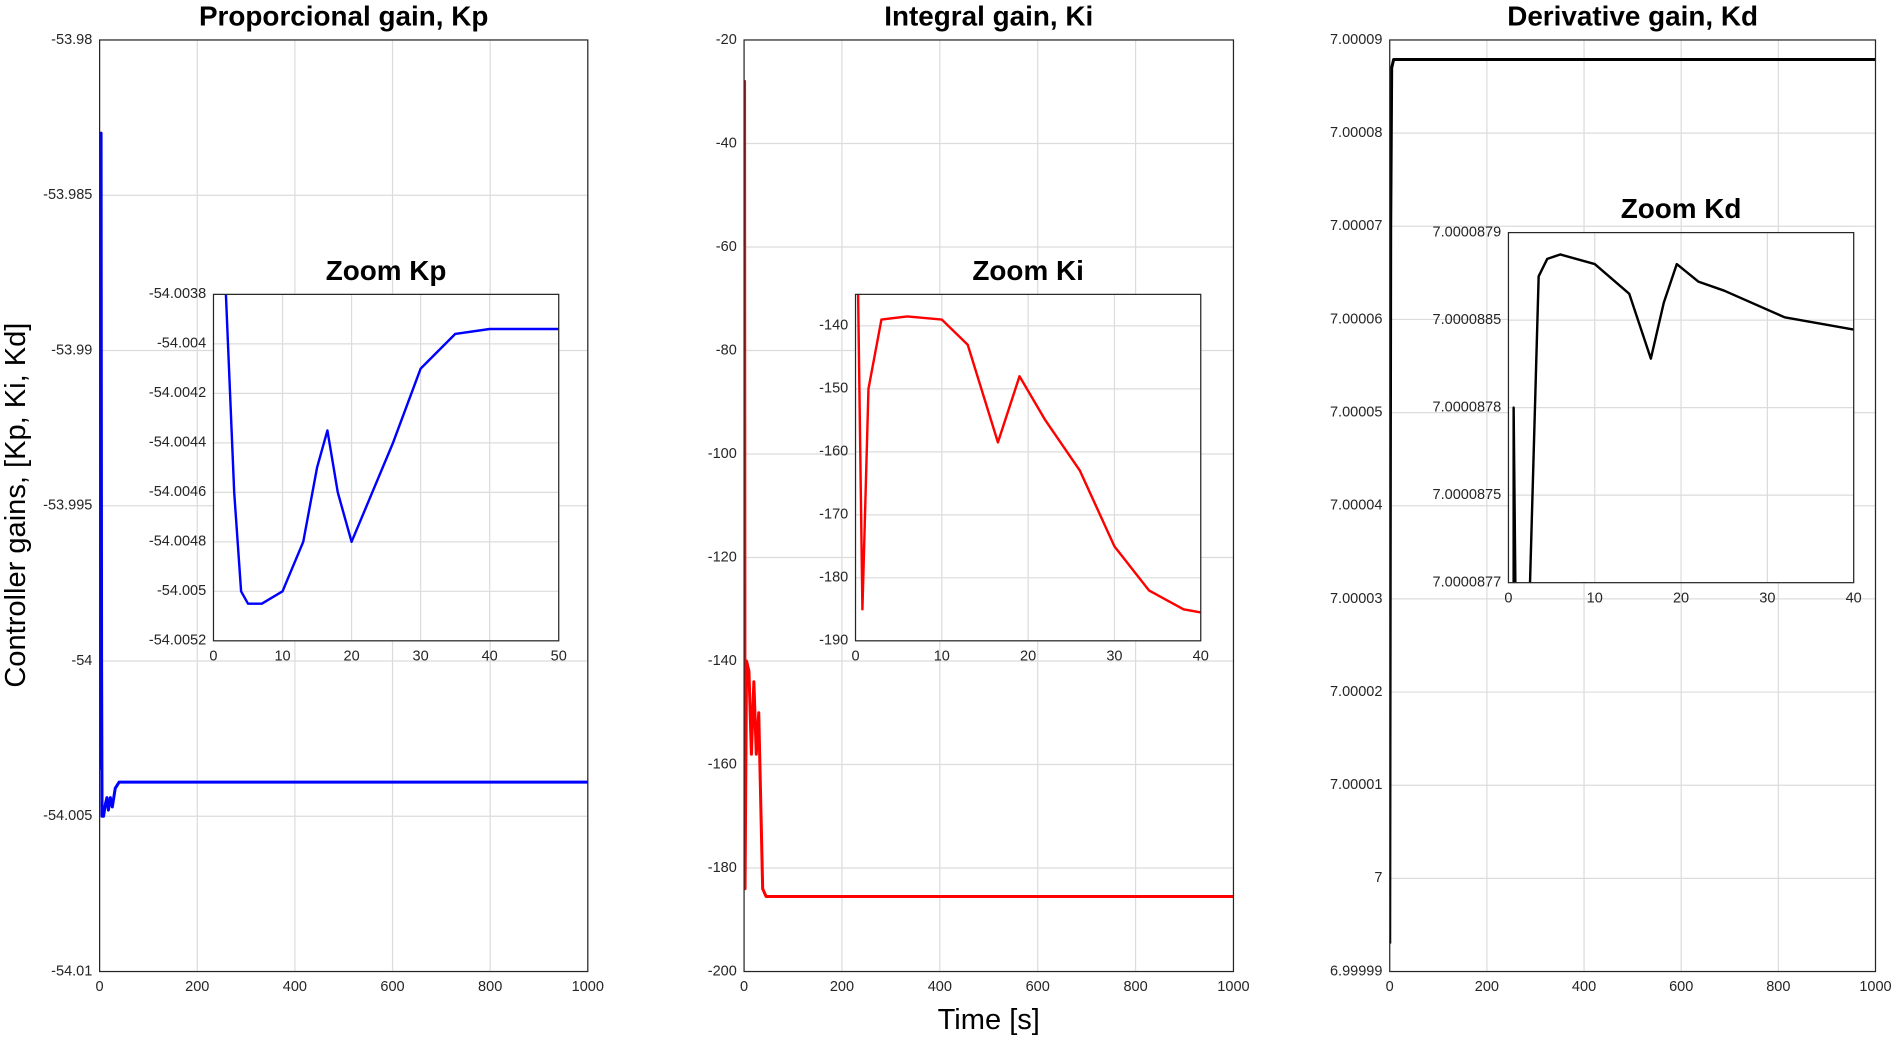  What do you see at coordinates (81, 661) in the screenshot?
I see `y-tick-label: -54` at bounding box center [81, 661].